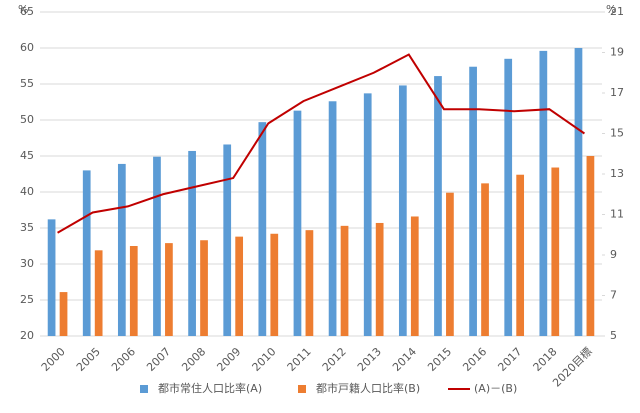  I want to click on y2-tick-label: 7, so click(613, 295).